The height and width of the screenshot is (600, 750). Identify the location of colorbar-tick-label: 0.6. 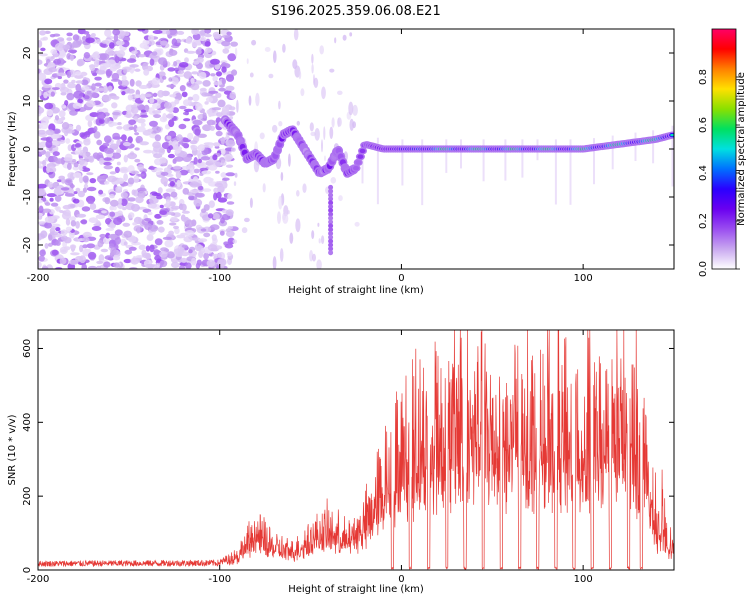
(703, 125).